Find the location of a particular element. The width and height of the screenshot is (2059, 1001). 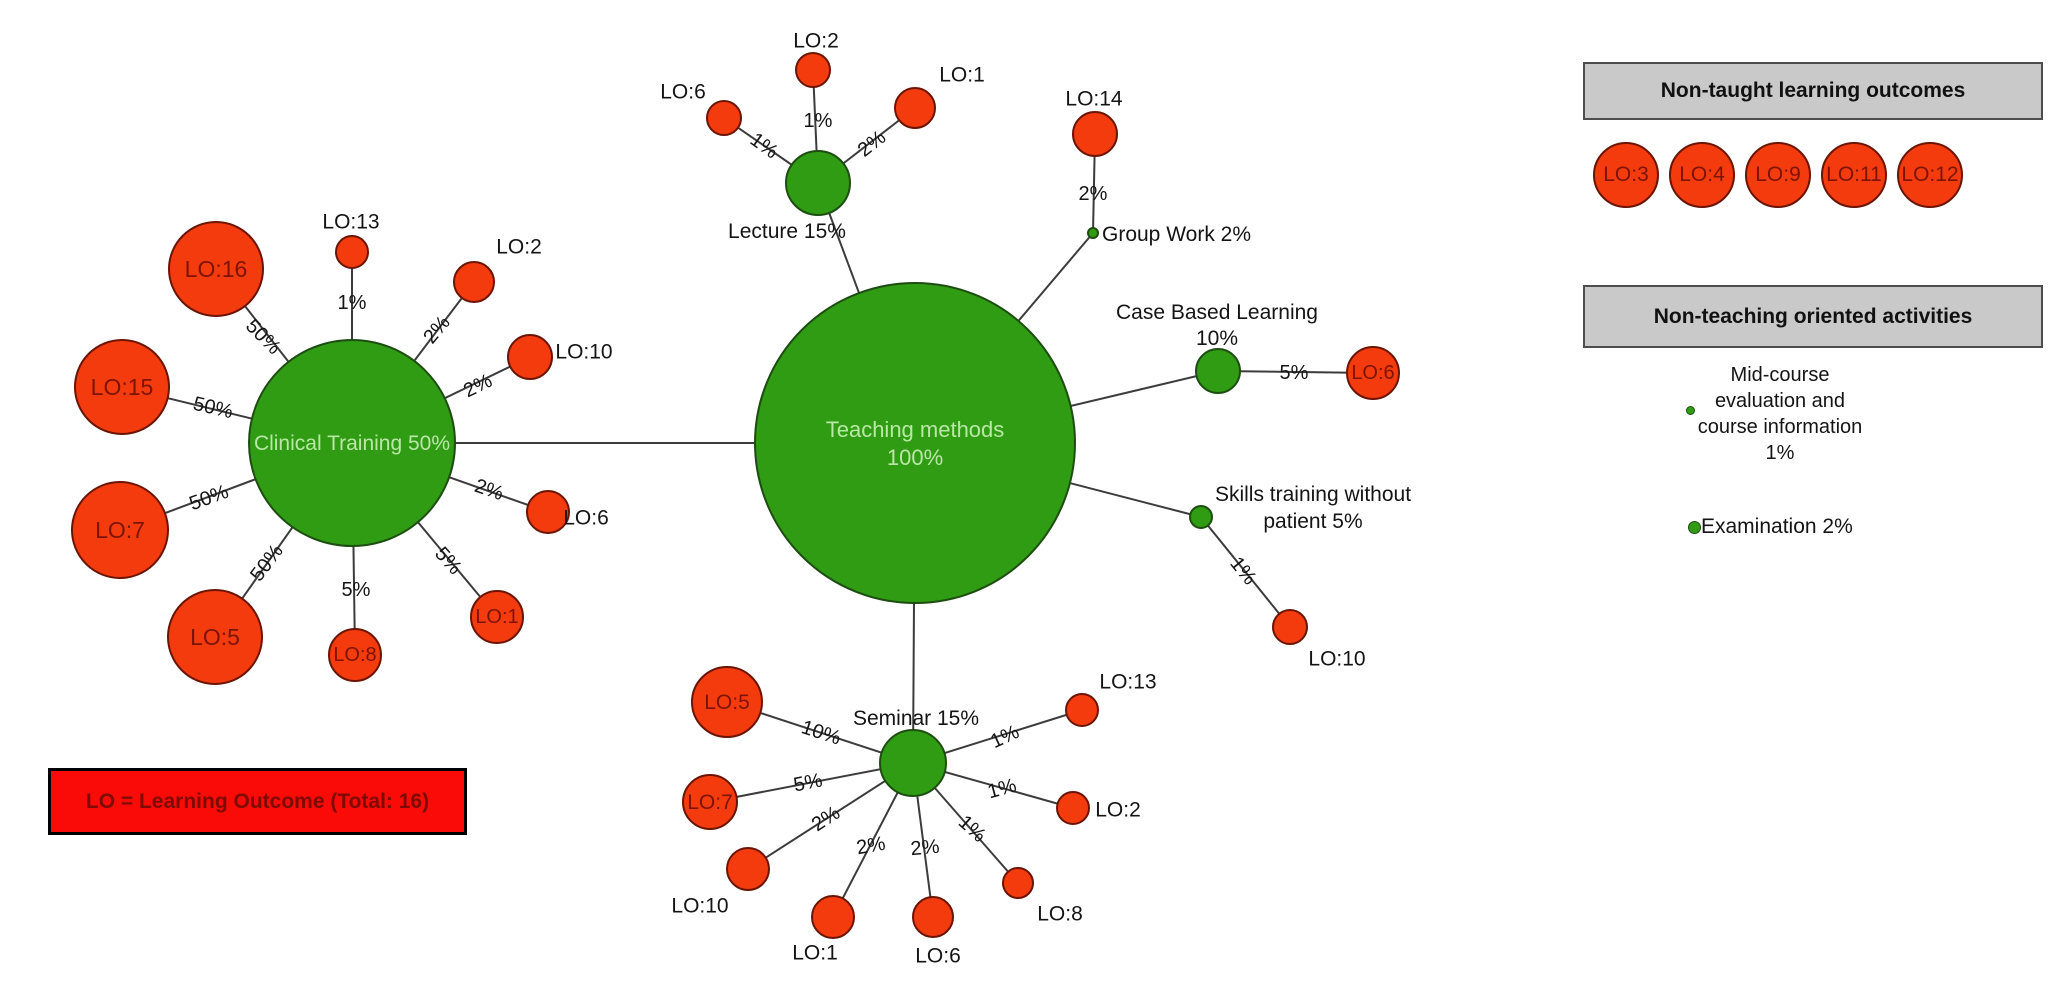

examination-label: Examination 2% is located at coordinates (1777, 527).